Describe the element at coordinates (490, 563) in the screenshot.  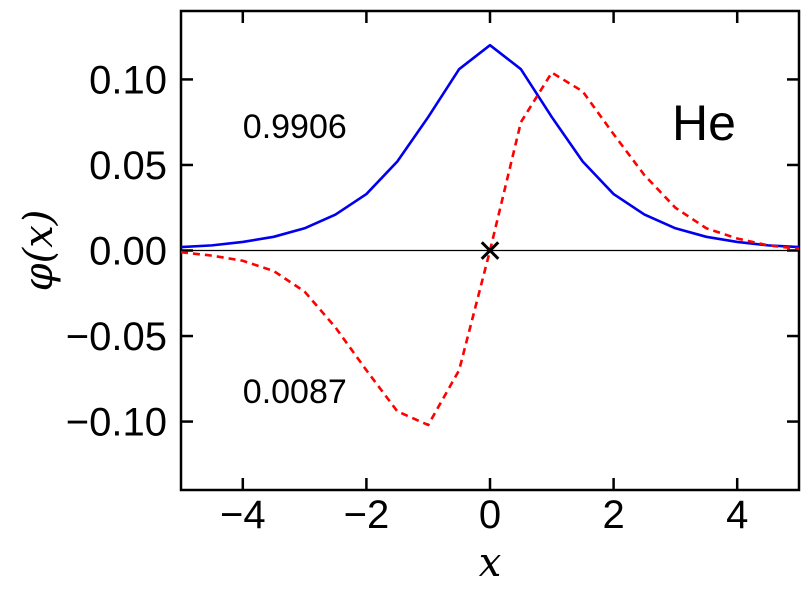
I see `x-axis-label: x` at that location.